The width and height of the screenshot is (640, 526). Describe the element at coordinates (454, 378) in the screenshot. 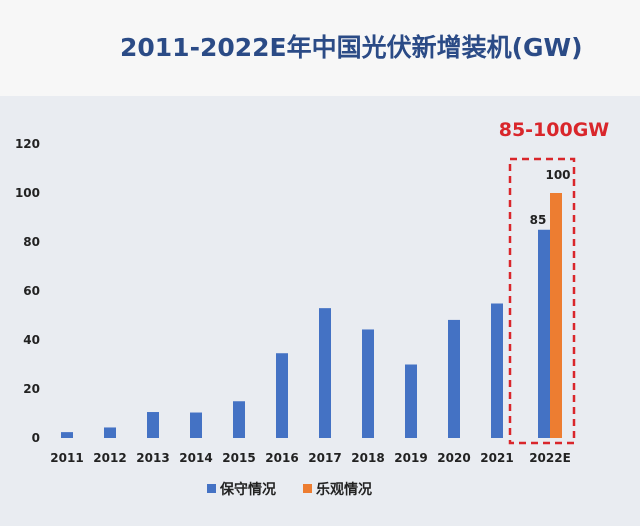

I see `bar-2020` at that location.